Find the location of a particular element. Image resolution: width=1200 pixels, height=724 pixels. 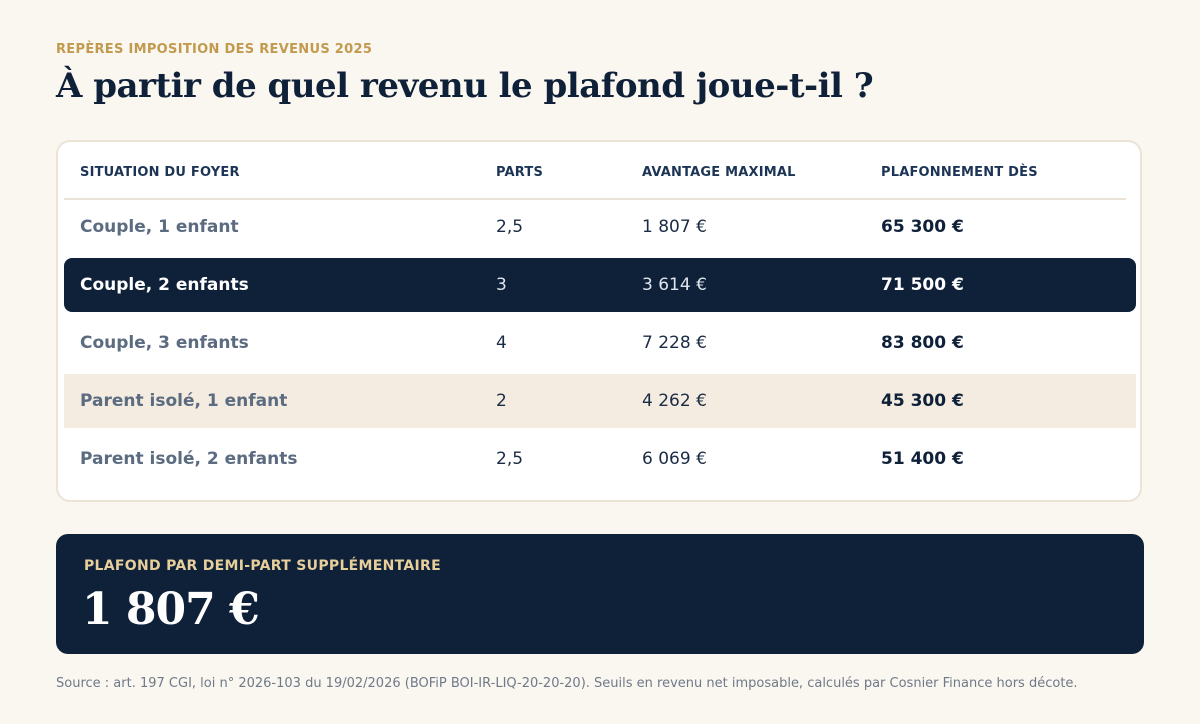

cell-avantage: 3 614 € is located at coordinates (674, 285).